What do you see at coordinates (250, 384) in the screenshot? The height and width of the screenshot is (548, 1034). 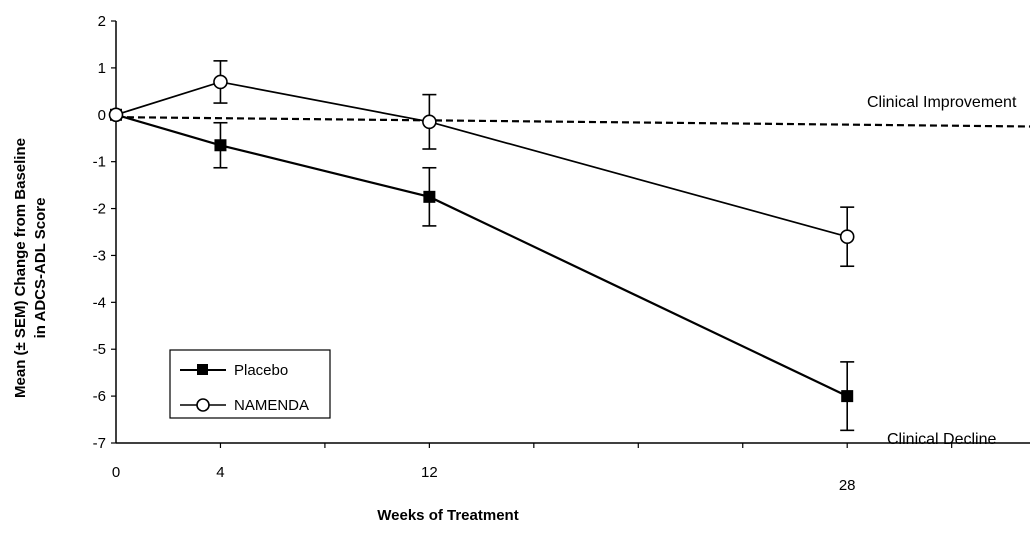 I see `legend: Placebo NAMENDA` at bounding box center [250, 384].